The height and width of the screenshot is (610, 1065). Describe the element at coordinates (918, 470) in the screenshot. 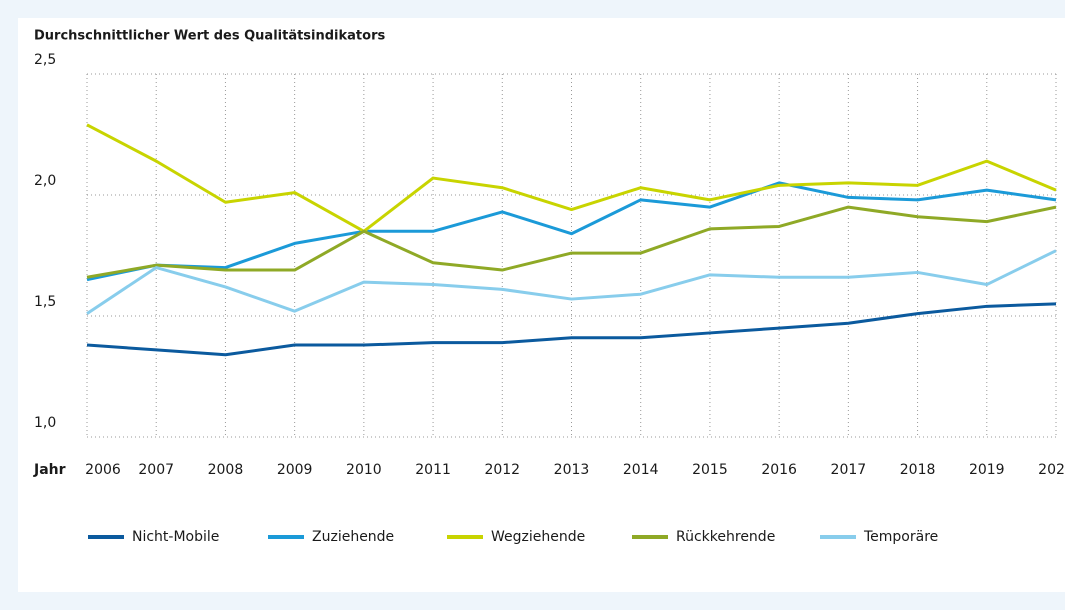

I see `x-tick-label: 2018` at that location.